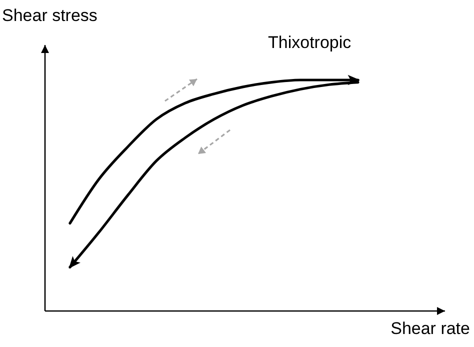 This screenshot has width=474, height=347. I want to click on x-axis-title: Shear rate, so click(430, 328).